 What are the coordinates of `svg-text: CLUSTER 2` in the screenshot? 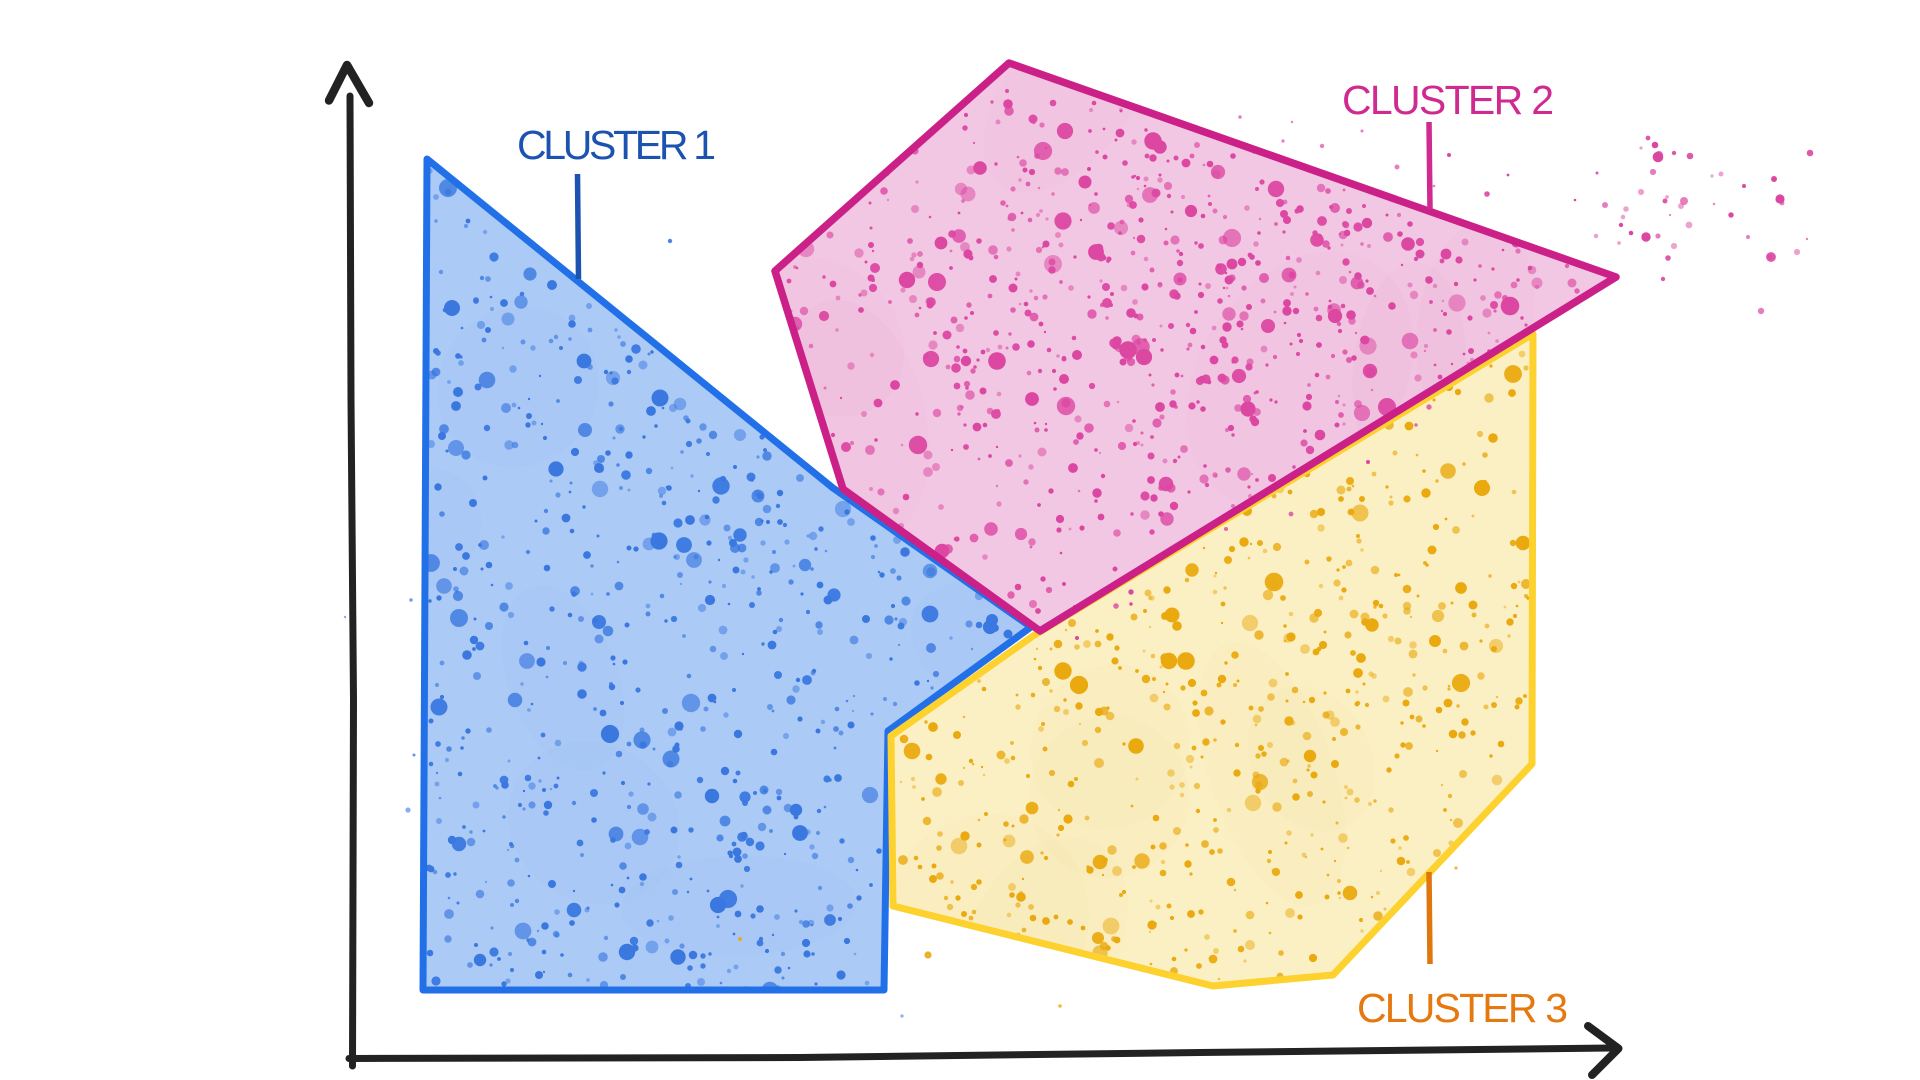 It's located at (1448, 100).